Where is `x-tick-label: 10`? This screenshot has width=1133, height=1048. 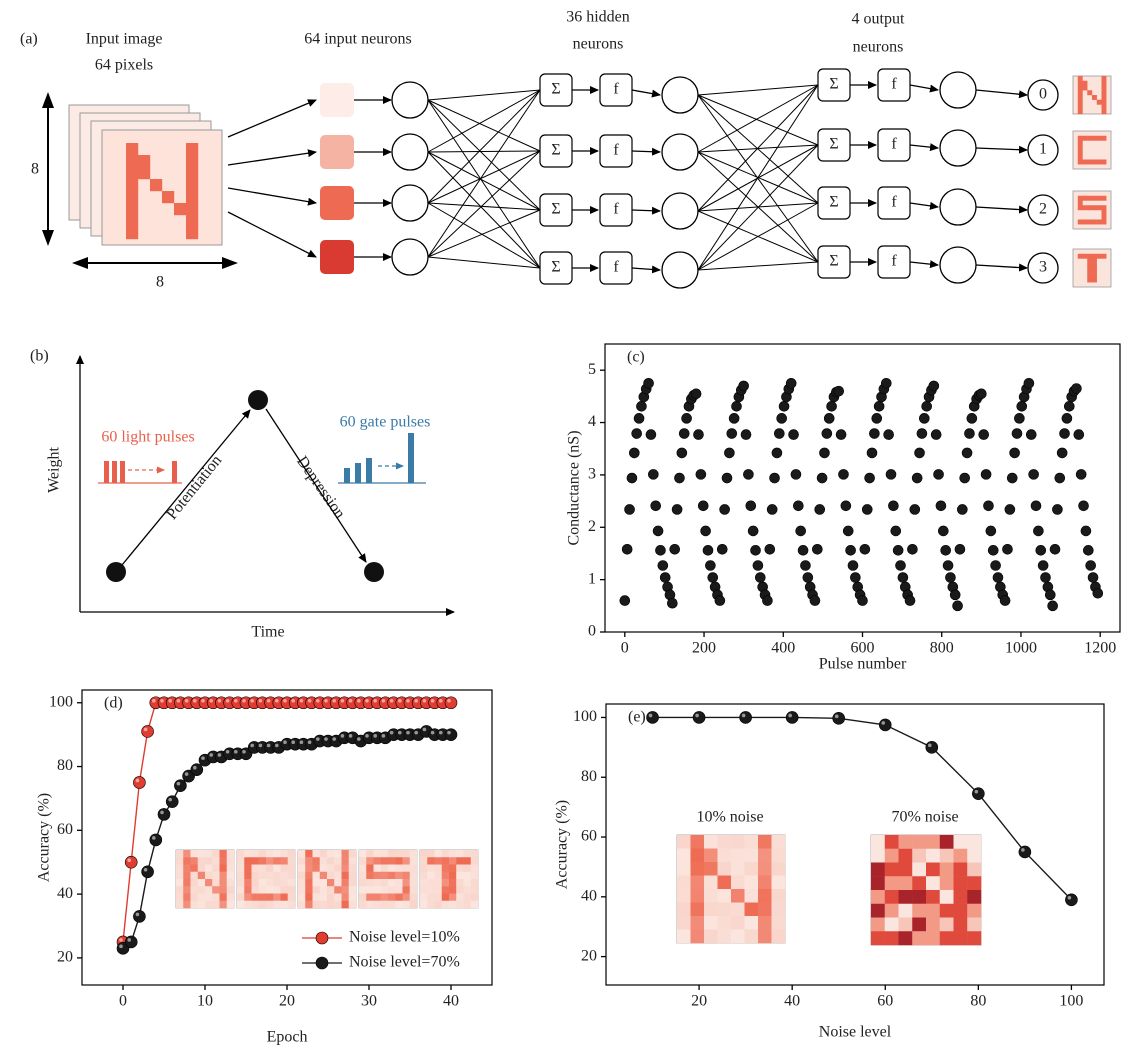 x-tick-label: 10 is located at coordinates (205, 1001).